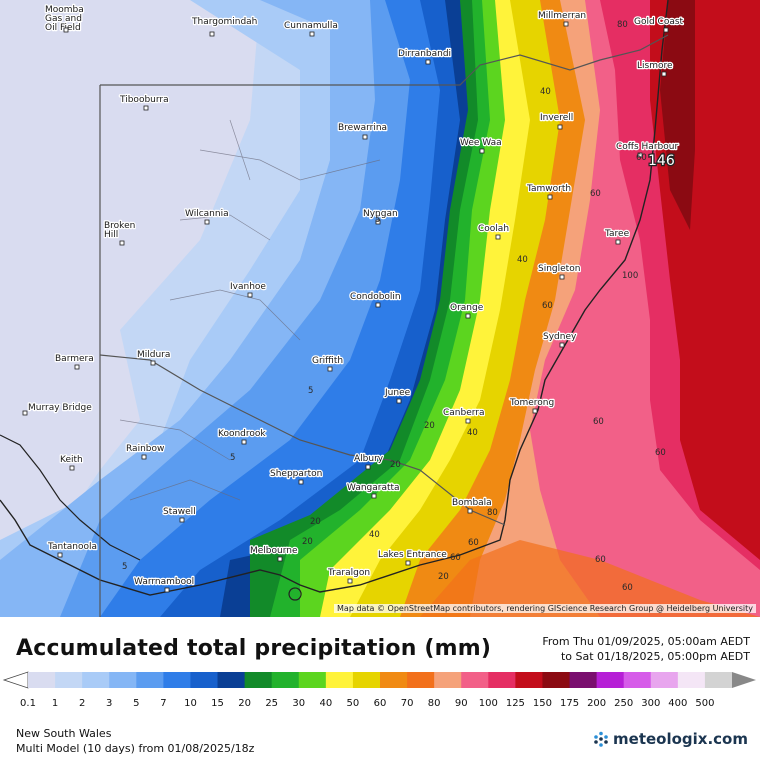 Image resolution: width=760 pixels, height=760 pixels. Describe the element at coordinates (413, 557) in the screenshot. I see `place-lakes-entrance: Lakes Entrance` at that location.